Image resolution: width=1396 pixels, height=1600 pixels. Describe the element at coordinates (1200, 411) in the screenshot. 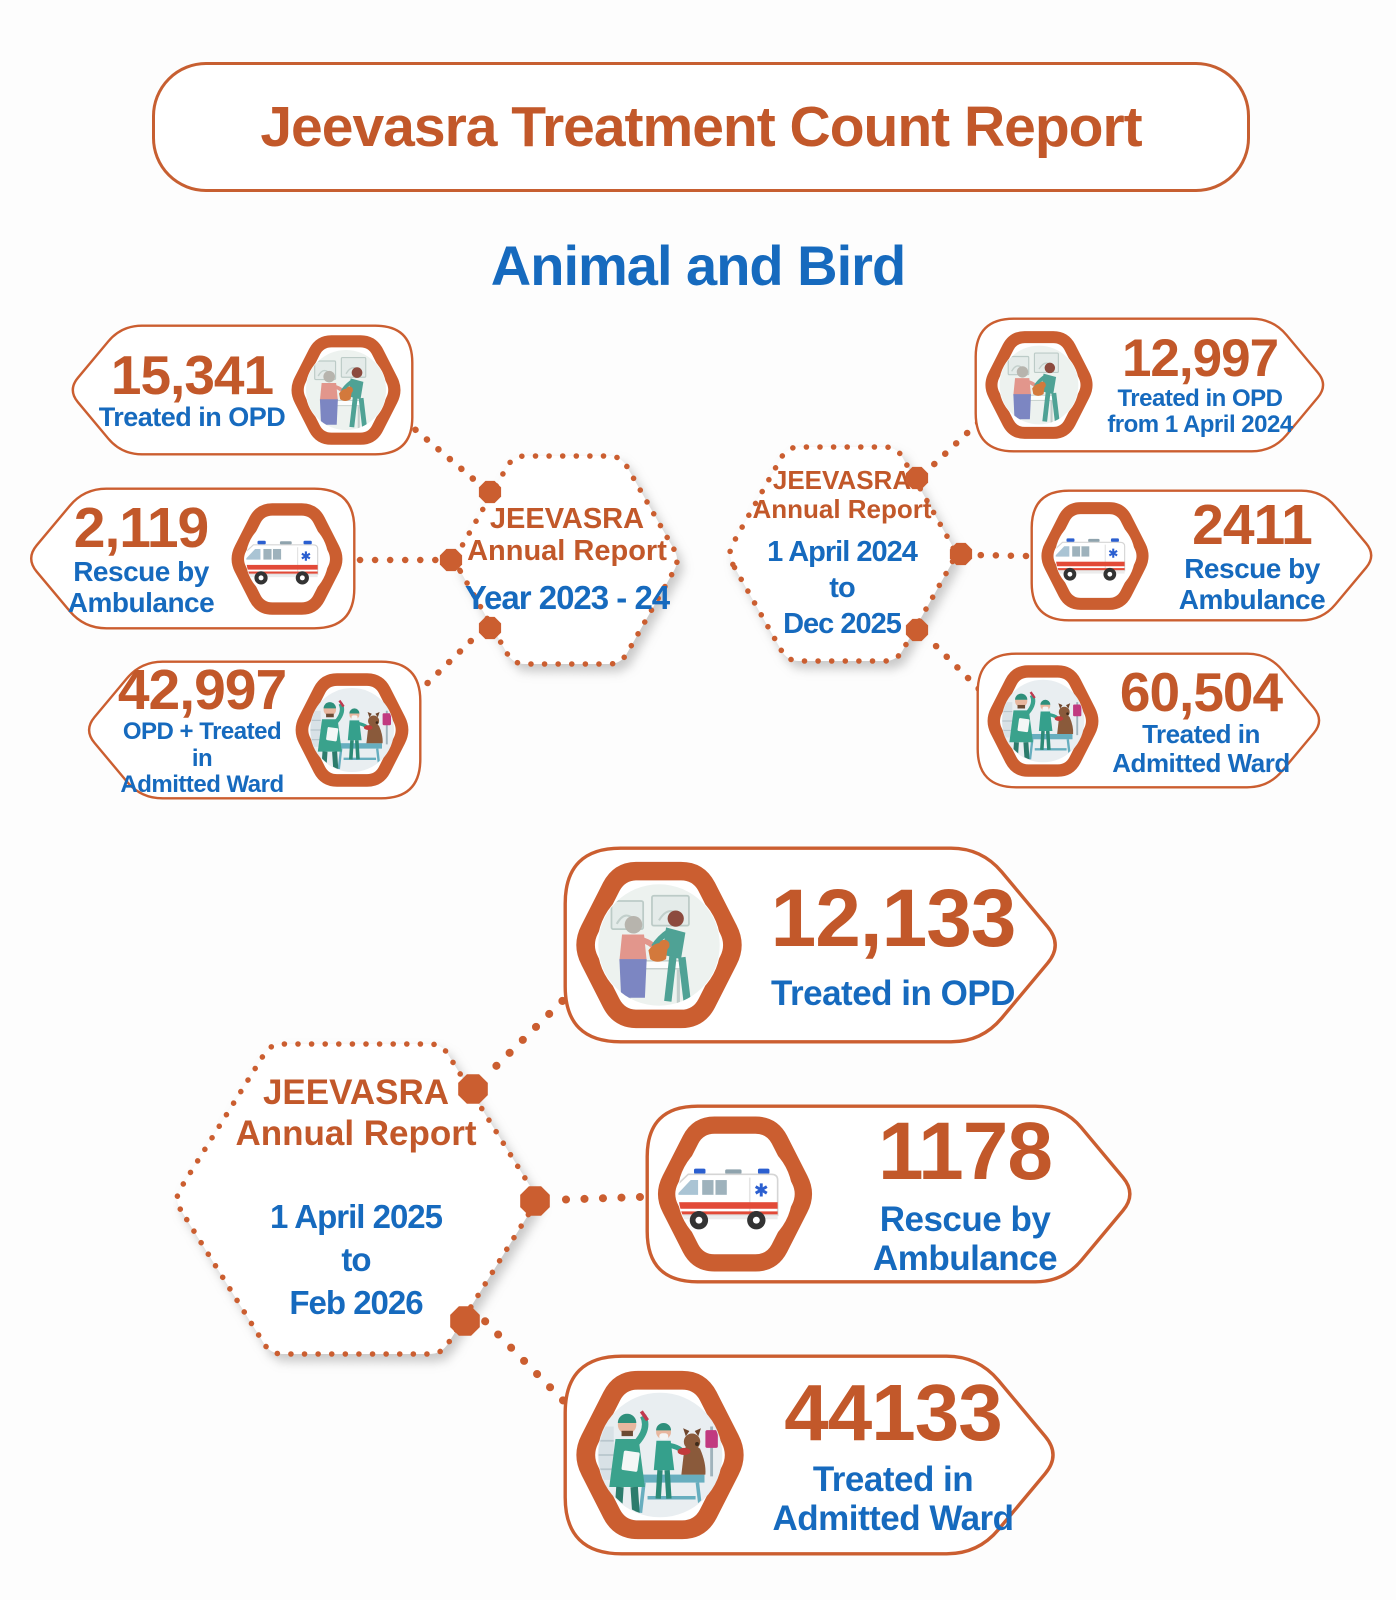

I see `stat-label: Treated in OPD from 1 April 2024` at that location.